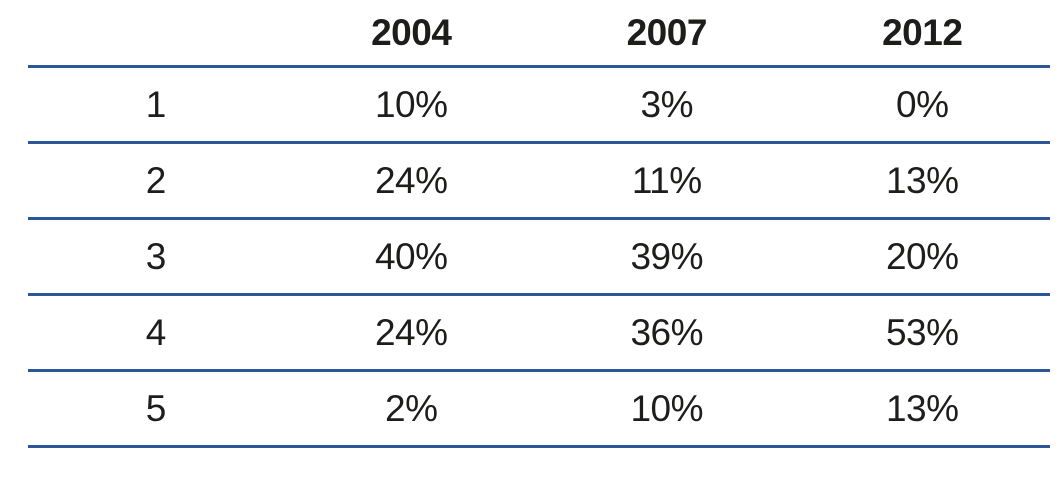 This screenshot has width=1062, height=482. What do you see at coordinates (411, 34) in the screenshot?
I see `header-year-2004: 2004` at bounding box center [411, 34].